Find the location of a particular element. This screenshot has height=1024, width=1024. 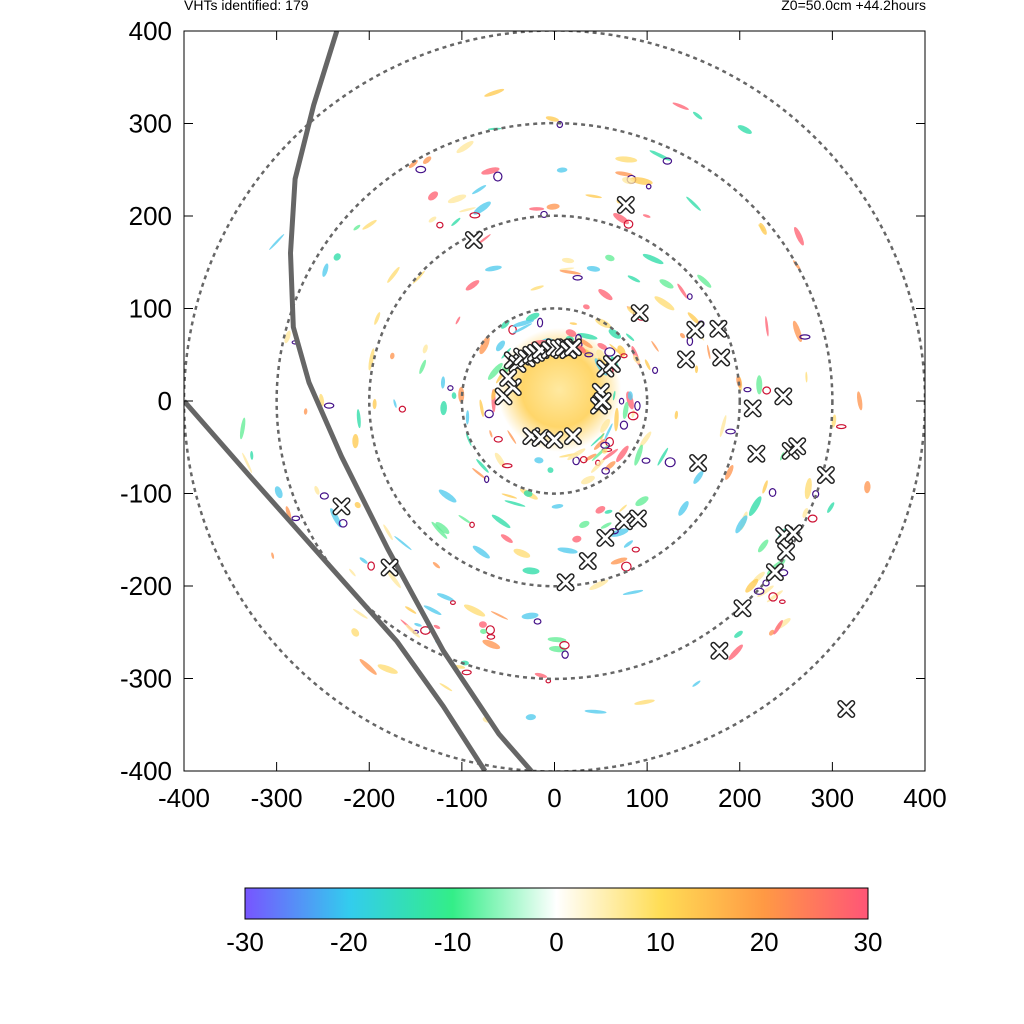

y-tick-label: -400 is located at coordinates (146, 771).